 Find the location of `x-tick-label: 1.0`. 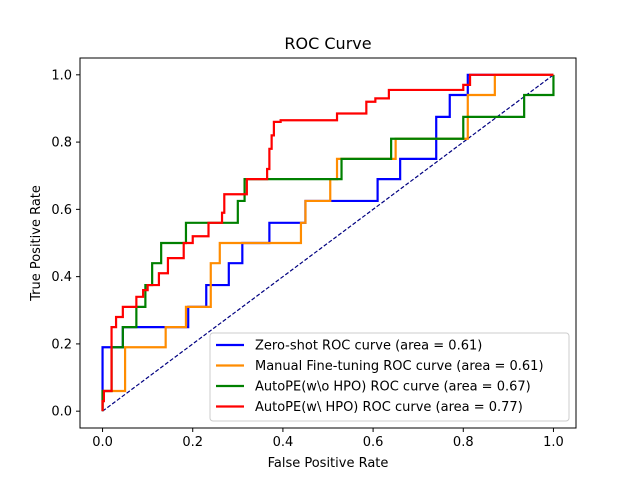

x-tick-label: 1.0 is located at coordinates (553, 442).